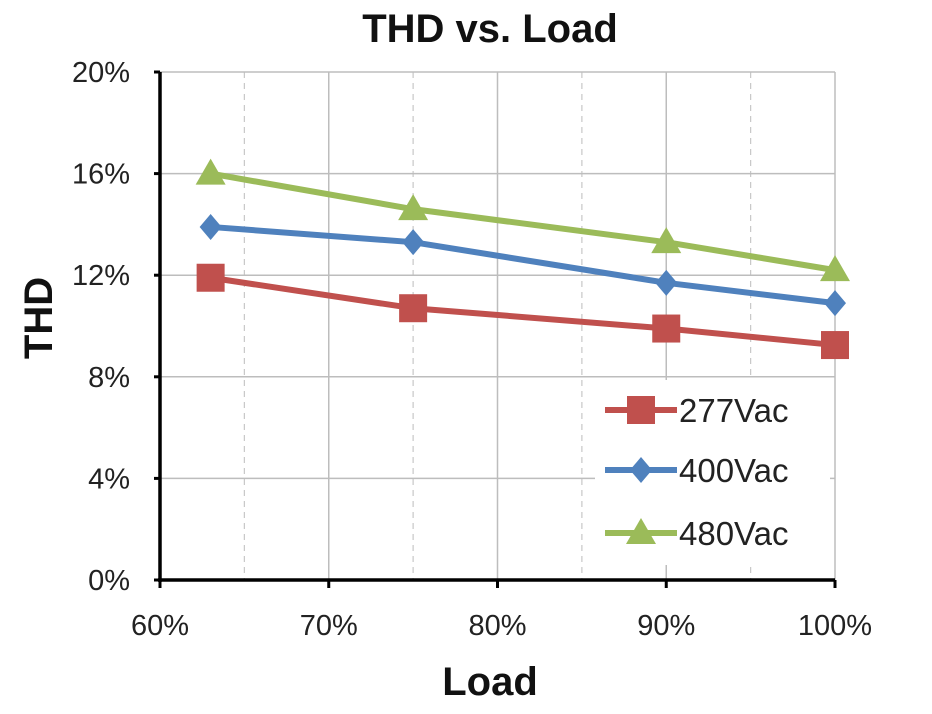 Image resolution: width=932 pixels, height=714 pixels. I want to click on legend-label: 480Vac, so click(733, 533).